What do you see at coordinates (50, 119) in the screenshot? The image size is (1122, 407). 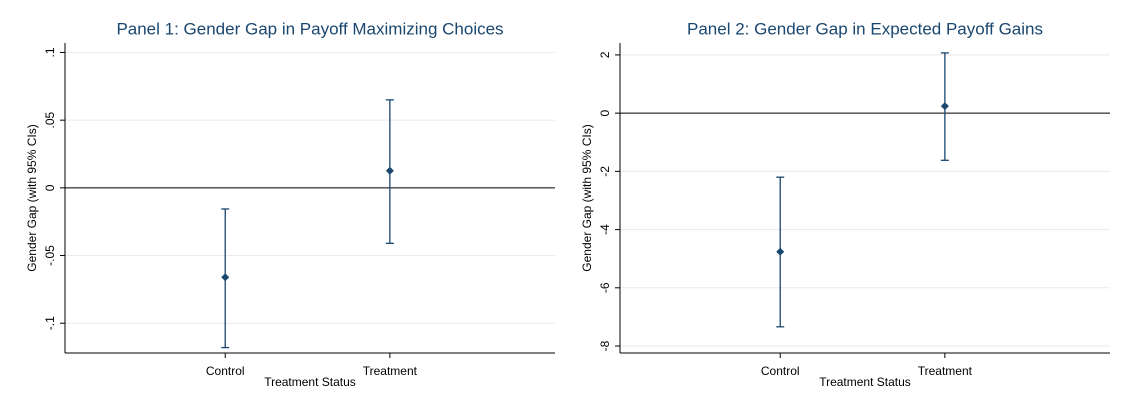 I see `y-tick-label: .05` at bounding box center [50, 119].